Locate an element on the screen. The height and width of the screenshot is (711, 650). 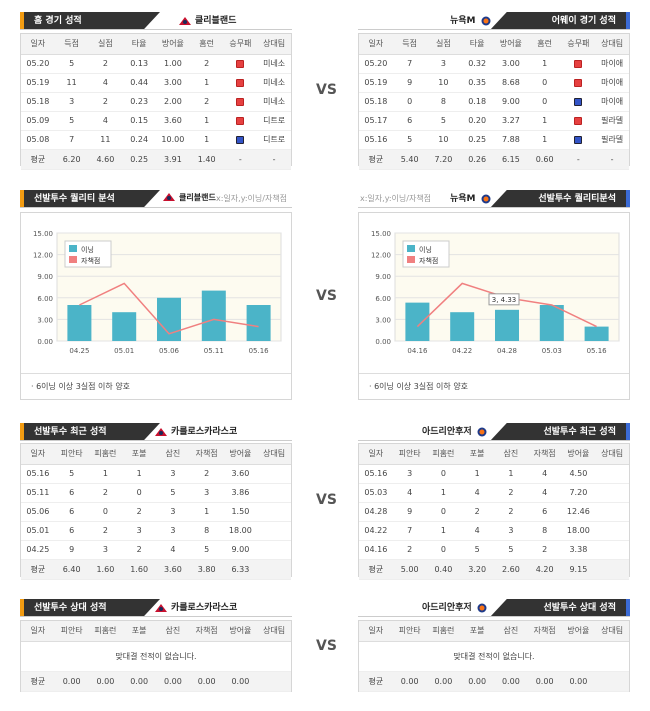
average-cell: 6.40 is located at coordinates (71, 569).